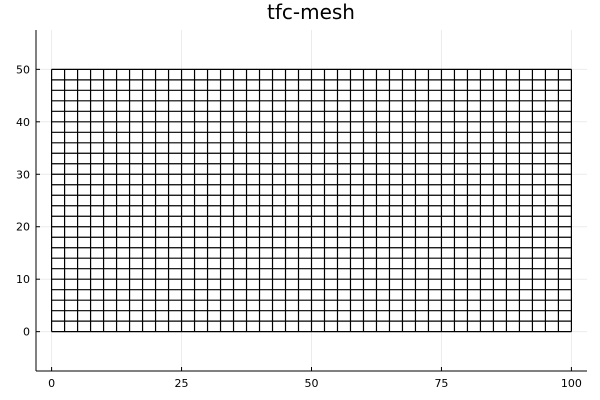  I want to click on y-tick-label: 10, so click(23, 279).